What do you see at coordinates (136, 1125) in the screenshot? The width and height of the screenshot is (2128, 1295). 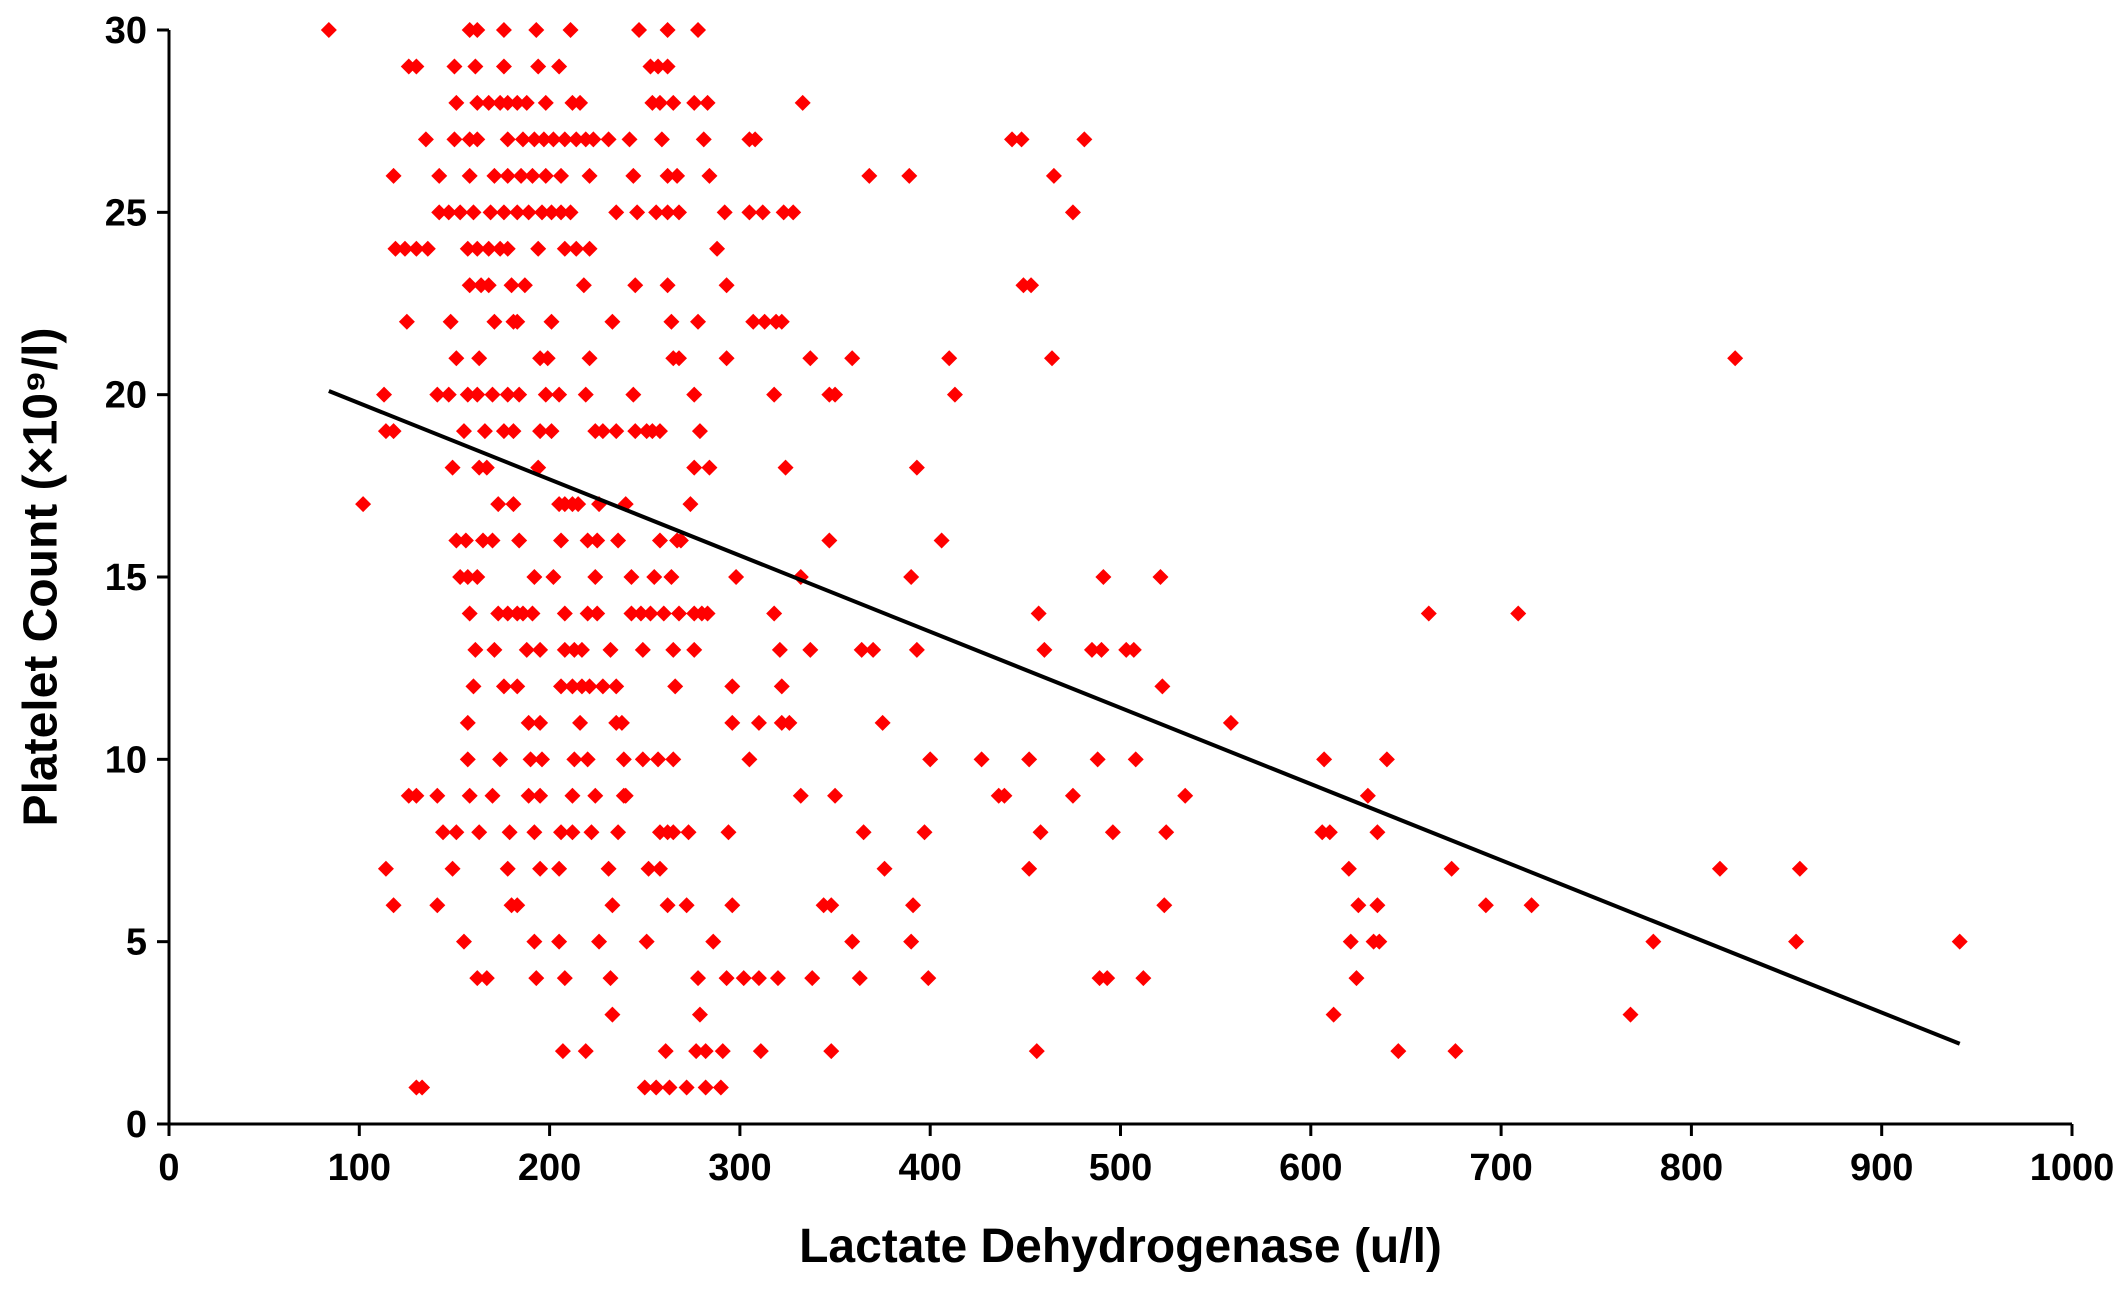 I see `y-tick-label: 0` at bounding box center [136, 1125].